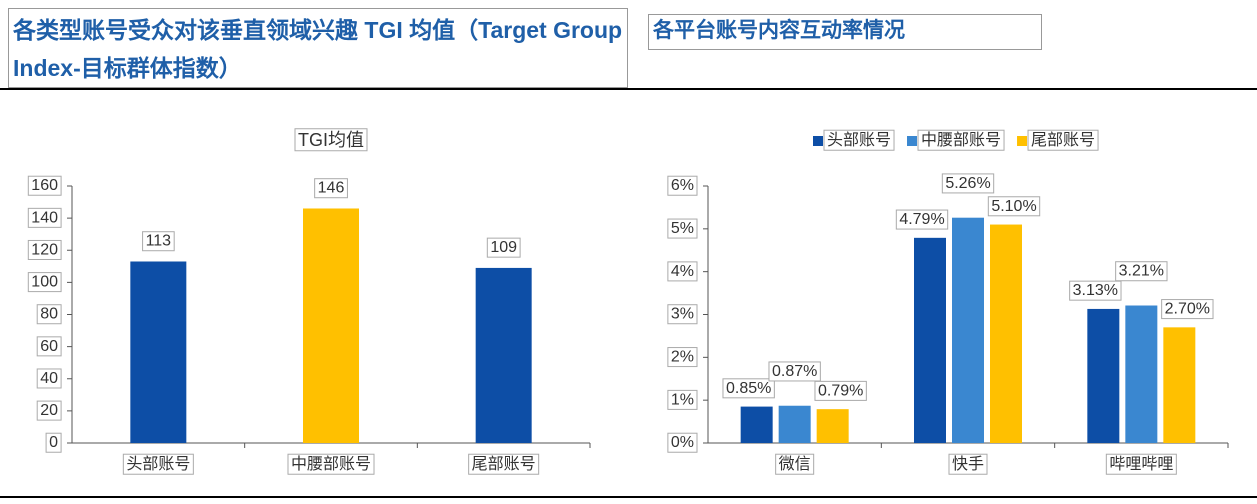 The width and height of the screenshot is (1257, 504). I want to click on x-tick-label: 微信, so click(795, 464).